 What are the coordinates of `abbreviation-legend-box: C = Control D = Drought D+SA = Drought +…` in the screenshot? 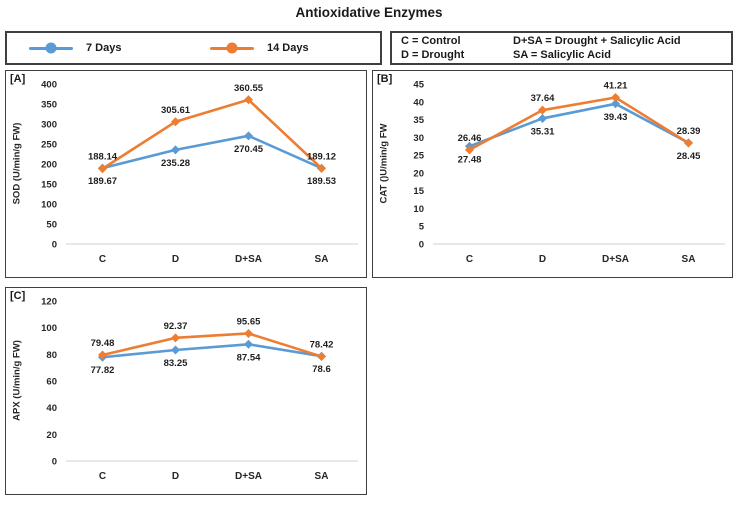 It's located at (561, 48).